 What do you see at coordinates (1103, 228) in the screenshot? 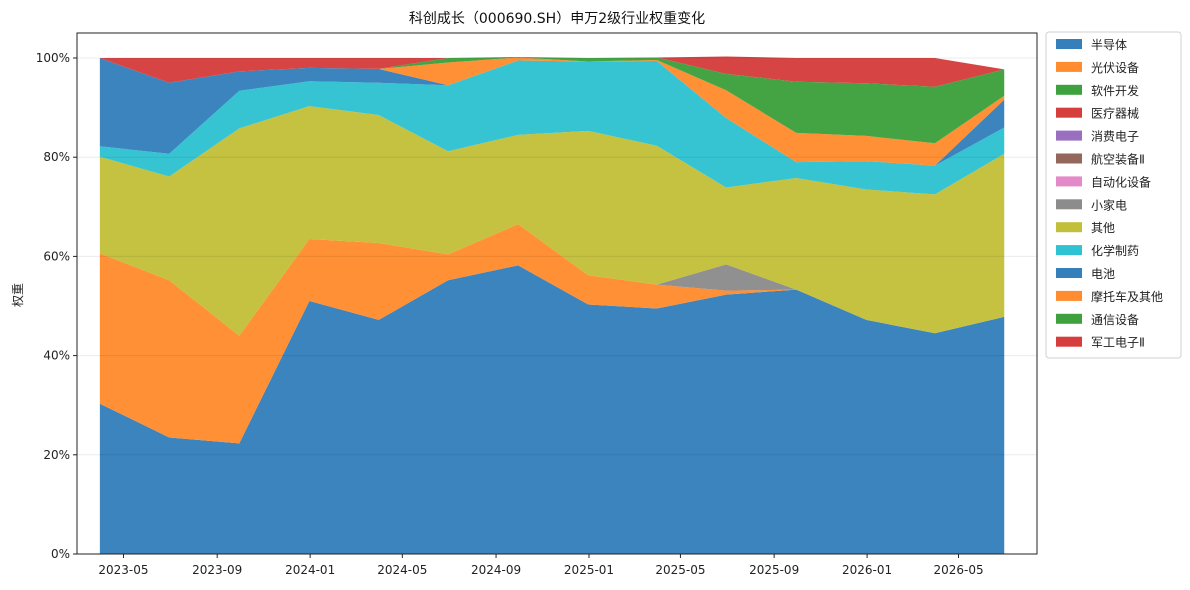
I see `legend-label: 其他` at bounding box center [1103, 228].